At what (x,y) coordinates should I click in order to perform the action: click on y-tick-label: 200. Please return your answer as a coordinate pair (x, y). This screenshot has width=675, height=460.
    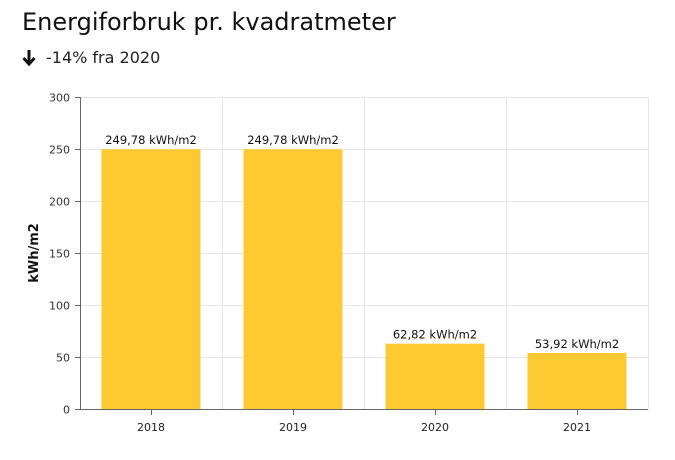
    Looking at the image, I should click on (59, 202).